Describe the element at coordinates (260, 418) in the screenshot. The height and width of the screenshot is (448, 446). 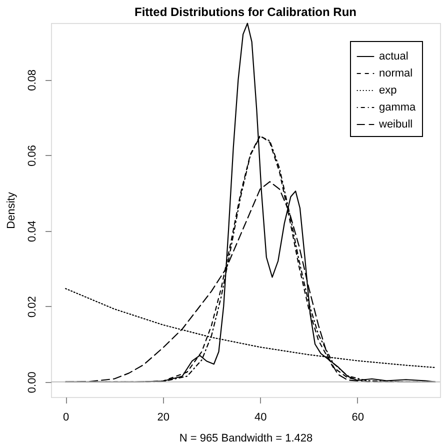
I see `x-tick-label: 40` at that location.